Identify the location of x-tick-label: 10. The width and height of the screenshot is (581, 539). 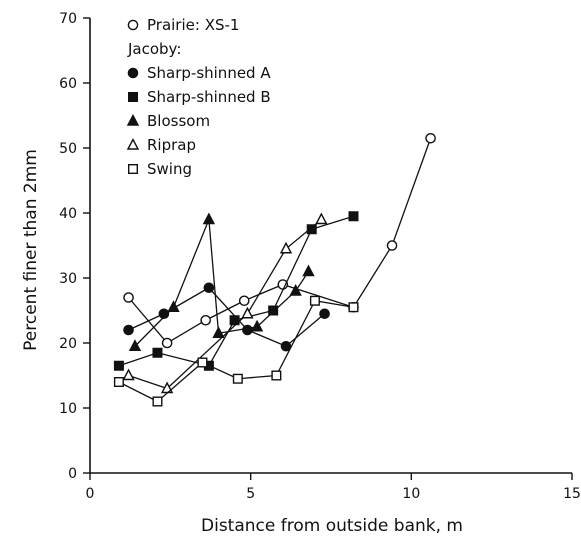
(411, 494).